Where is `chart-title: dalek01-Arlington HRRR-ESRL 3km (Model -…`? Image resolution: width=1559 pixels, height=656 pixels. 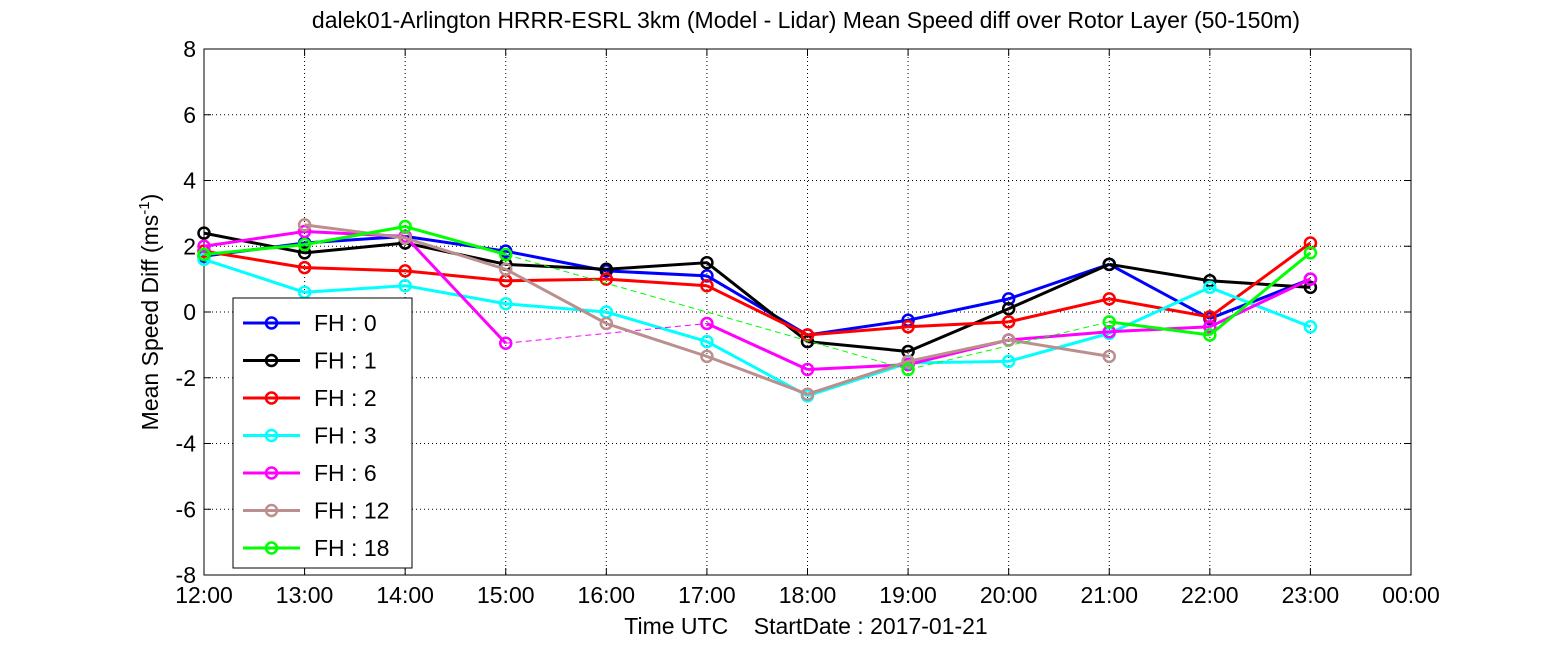
chart-title: dalek01-Arlington HRRR-ESRL 3km (Model -… is located at coordinates (806, 20).